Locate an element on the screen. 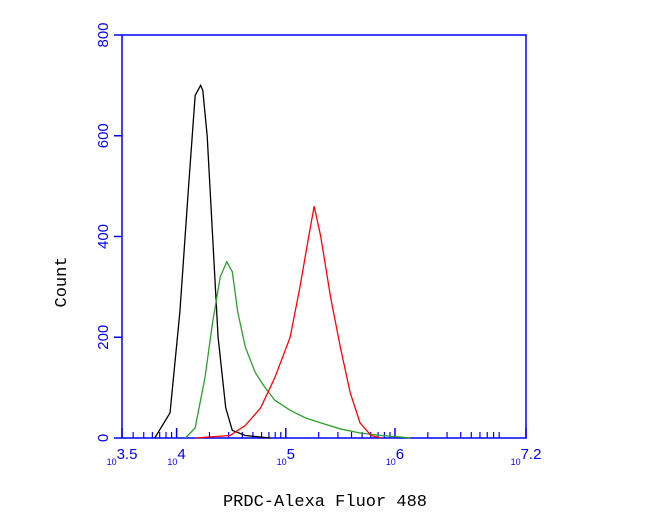 This screenshot has width=650, height=521. x-tick-label: 107.2 is located at coordinates (526, 456).